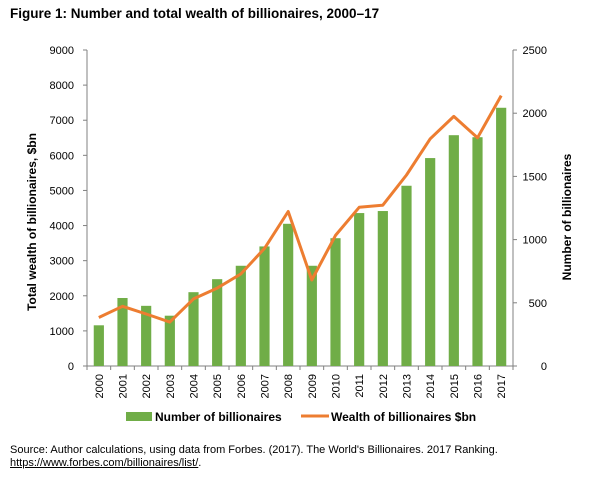  I want to click on x-tick-label: 2015, so click(455, 386).